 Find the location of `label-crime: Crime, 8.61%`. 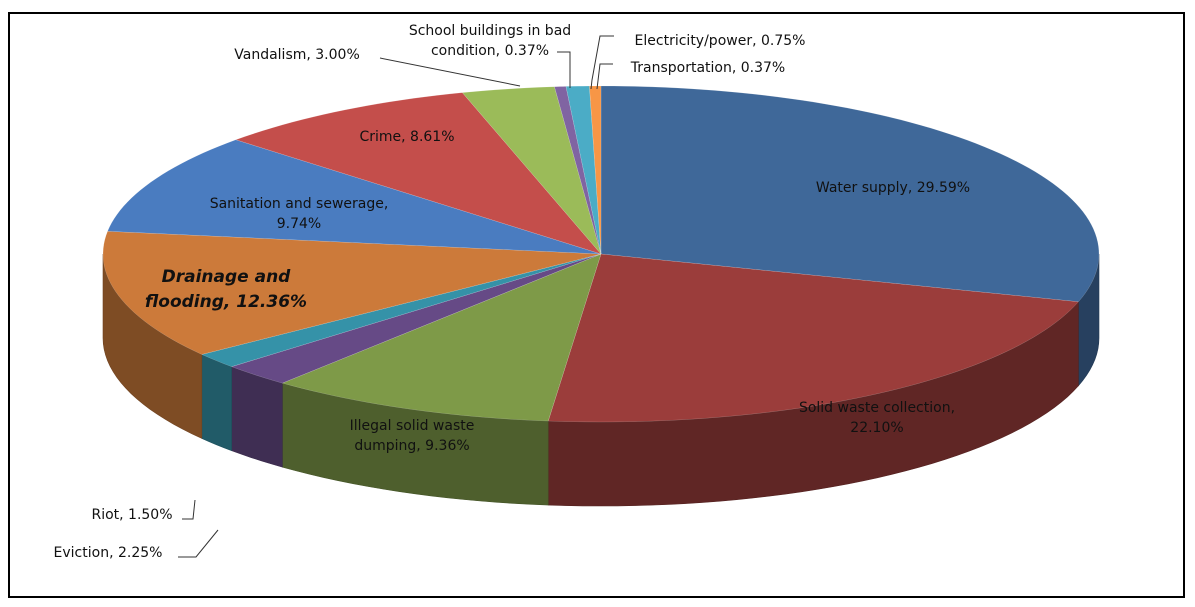

label-crime: Crime, 8.61% is located at coordinates (406, 137).